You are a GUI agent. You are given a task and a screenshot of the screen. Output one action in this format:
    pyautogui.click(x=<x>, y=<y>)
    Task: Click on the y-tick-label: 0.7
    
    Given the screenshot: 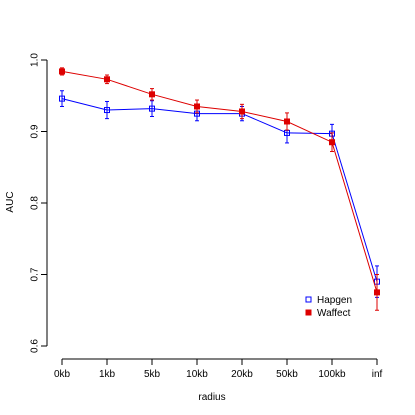 What is the action you would take?
    pyautogui.click(x=35, y=274)
    